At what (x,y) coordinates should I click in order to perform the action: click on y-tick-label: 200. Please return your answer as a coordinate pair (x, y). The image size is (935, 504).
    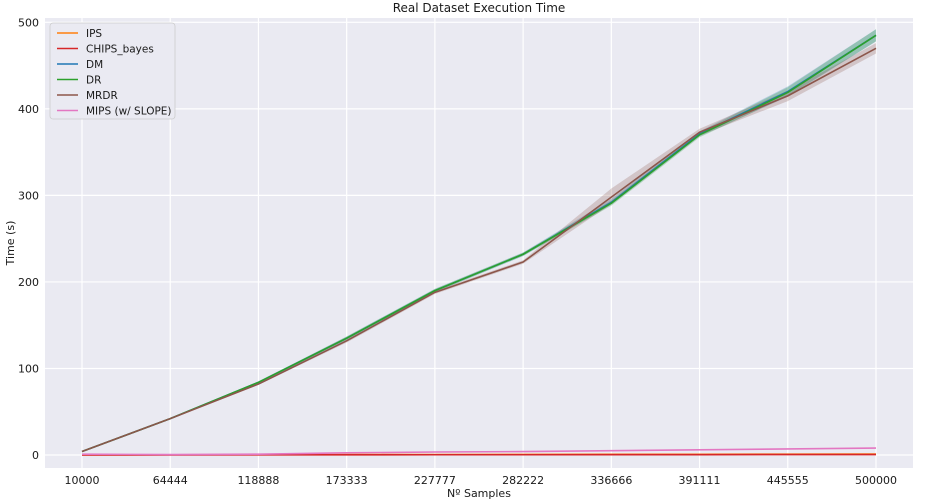
    Looking at the image, I should click on (28, 282).